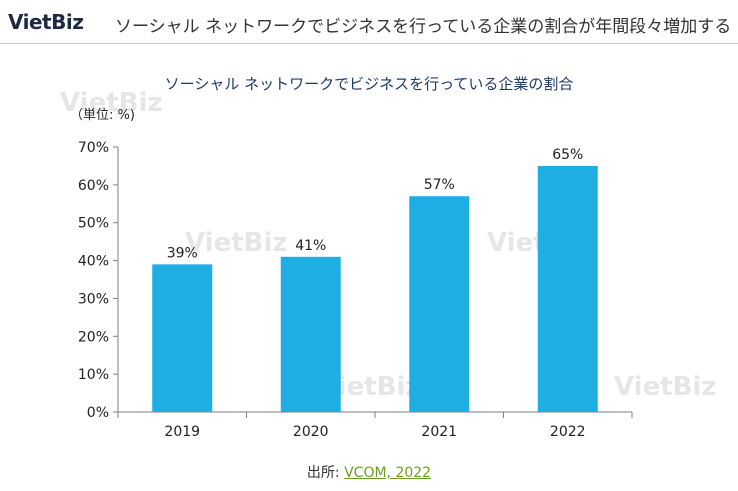 This screenshot has width=738, height=491. What do you see at coordinates (93, 186) in the screenshot?
I see `y-tick-label: 60%` at bounding box center [93, 186].